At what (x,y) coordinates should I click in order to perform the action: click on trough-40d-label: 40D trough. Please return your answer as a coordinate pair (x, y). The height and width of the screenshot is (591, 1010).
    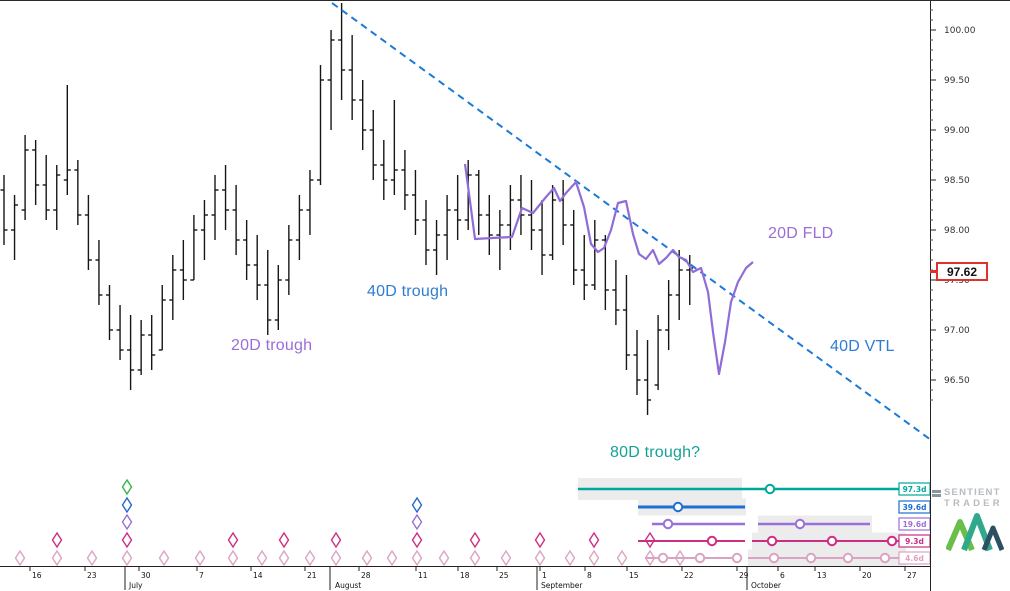
    Looking at the image, I should click on (408, 291).